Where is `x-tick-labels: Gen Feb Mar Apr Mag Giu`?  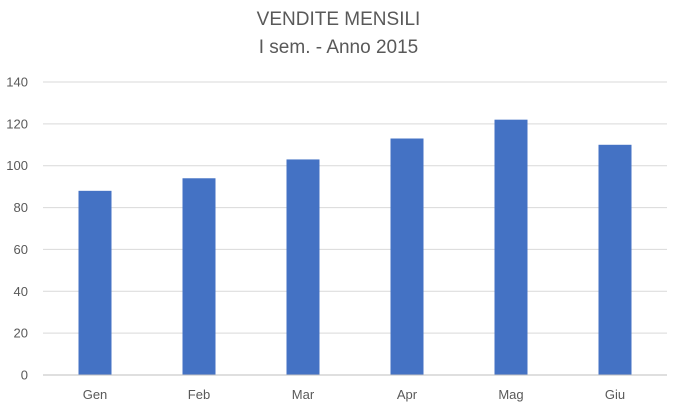 x-tick-labels: Gen Feb Mar Apr Mag Giu is located at coordinates (354, 394).